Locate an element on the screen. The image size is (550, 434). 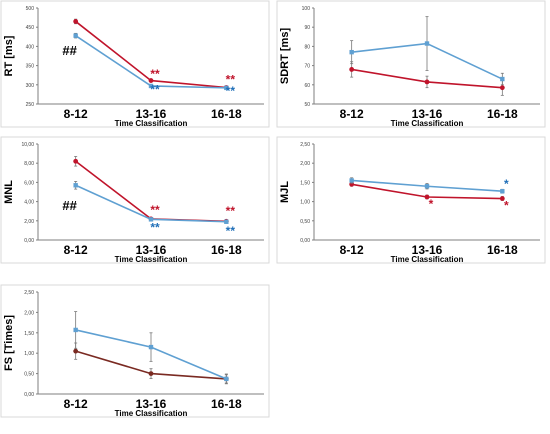
y-tick-label: 4,00 is located at coordinates (29, 203).